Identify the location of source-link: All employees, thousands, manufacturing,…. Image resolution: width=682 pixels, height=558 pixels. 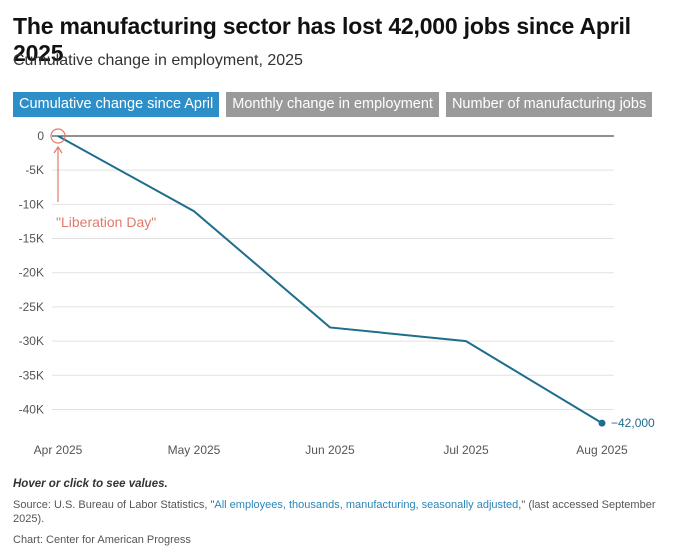
(366, 505).